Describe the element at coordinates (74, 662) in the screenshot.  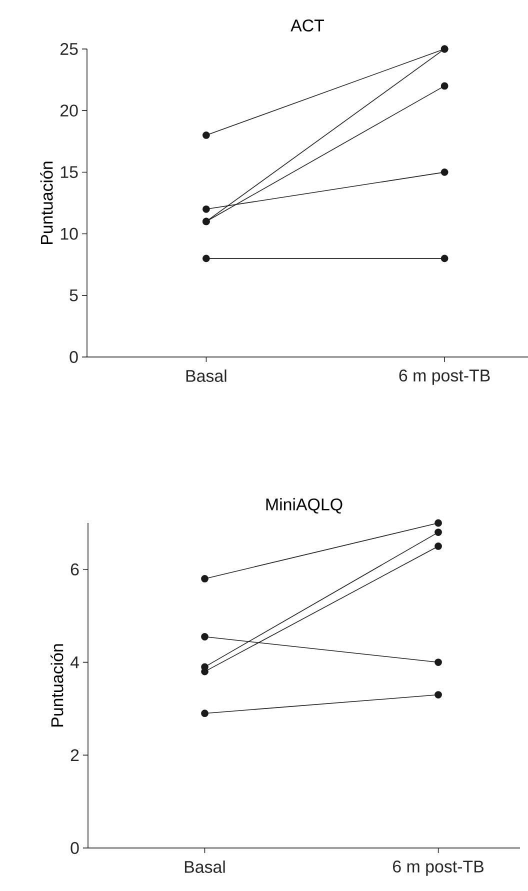
I see `y-tick-label: 4` at that location.